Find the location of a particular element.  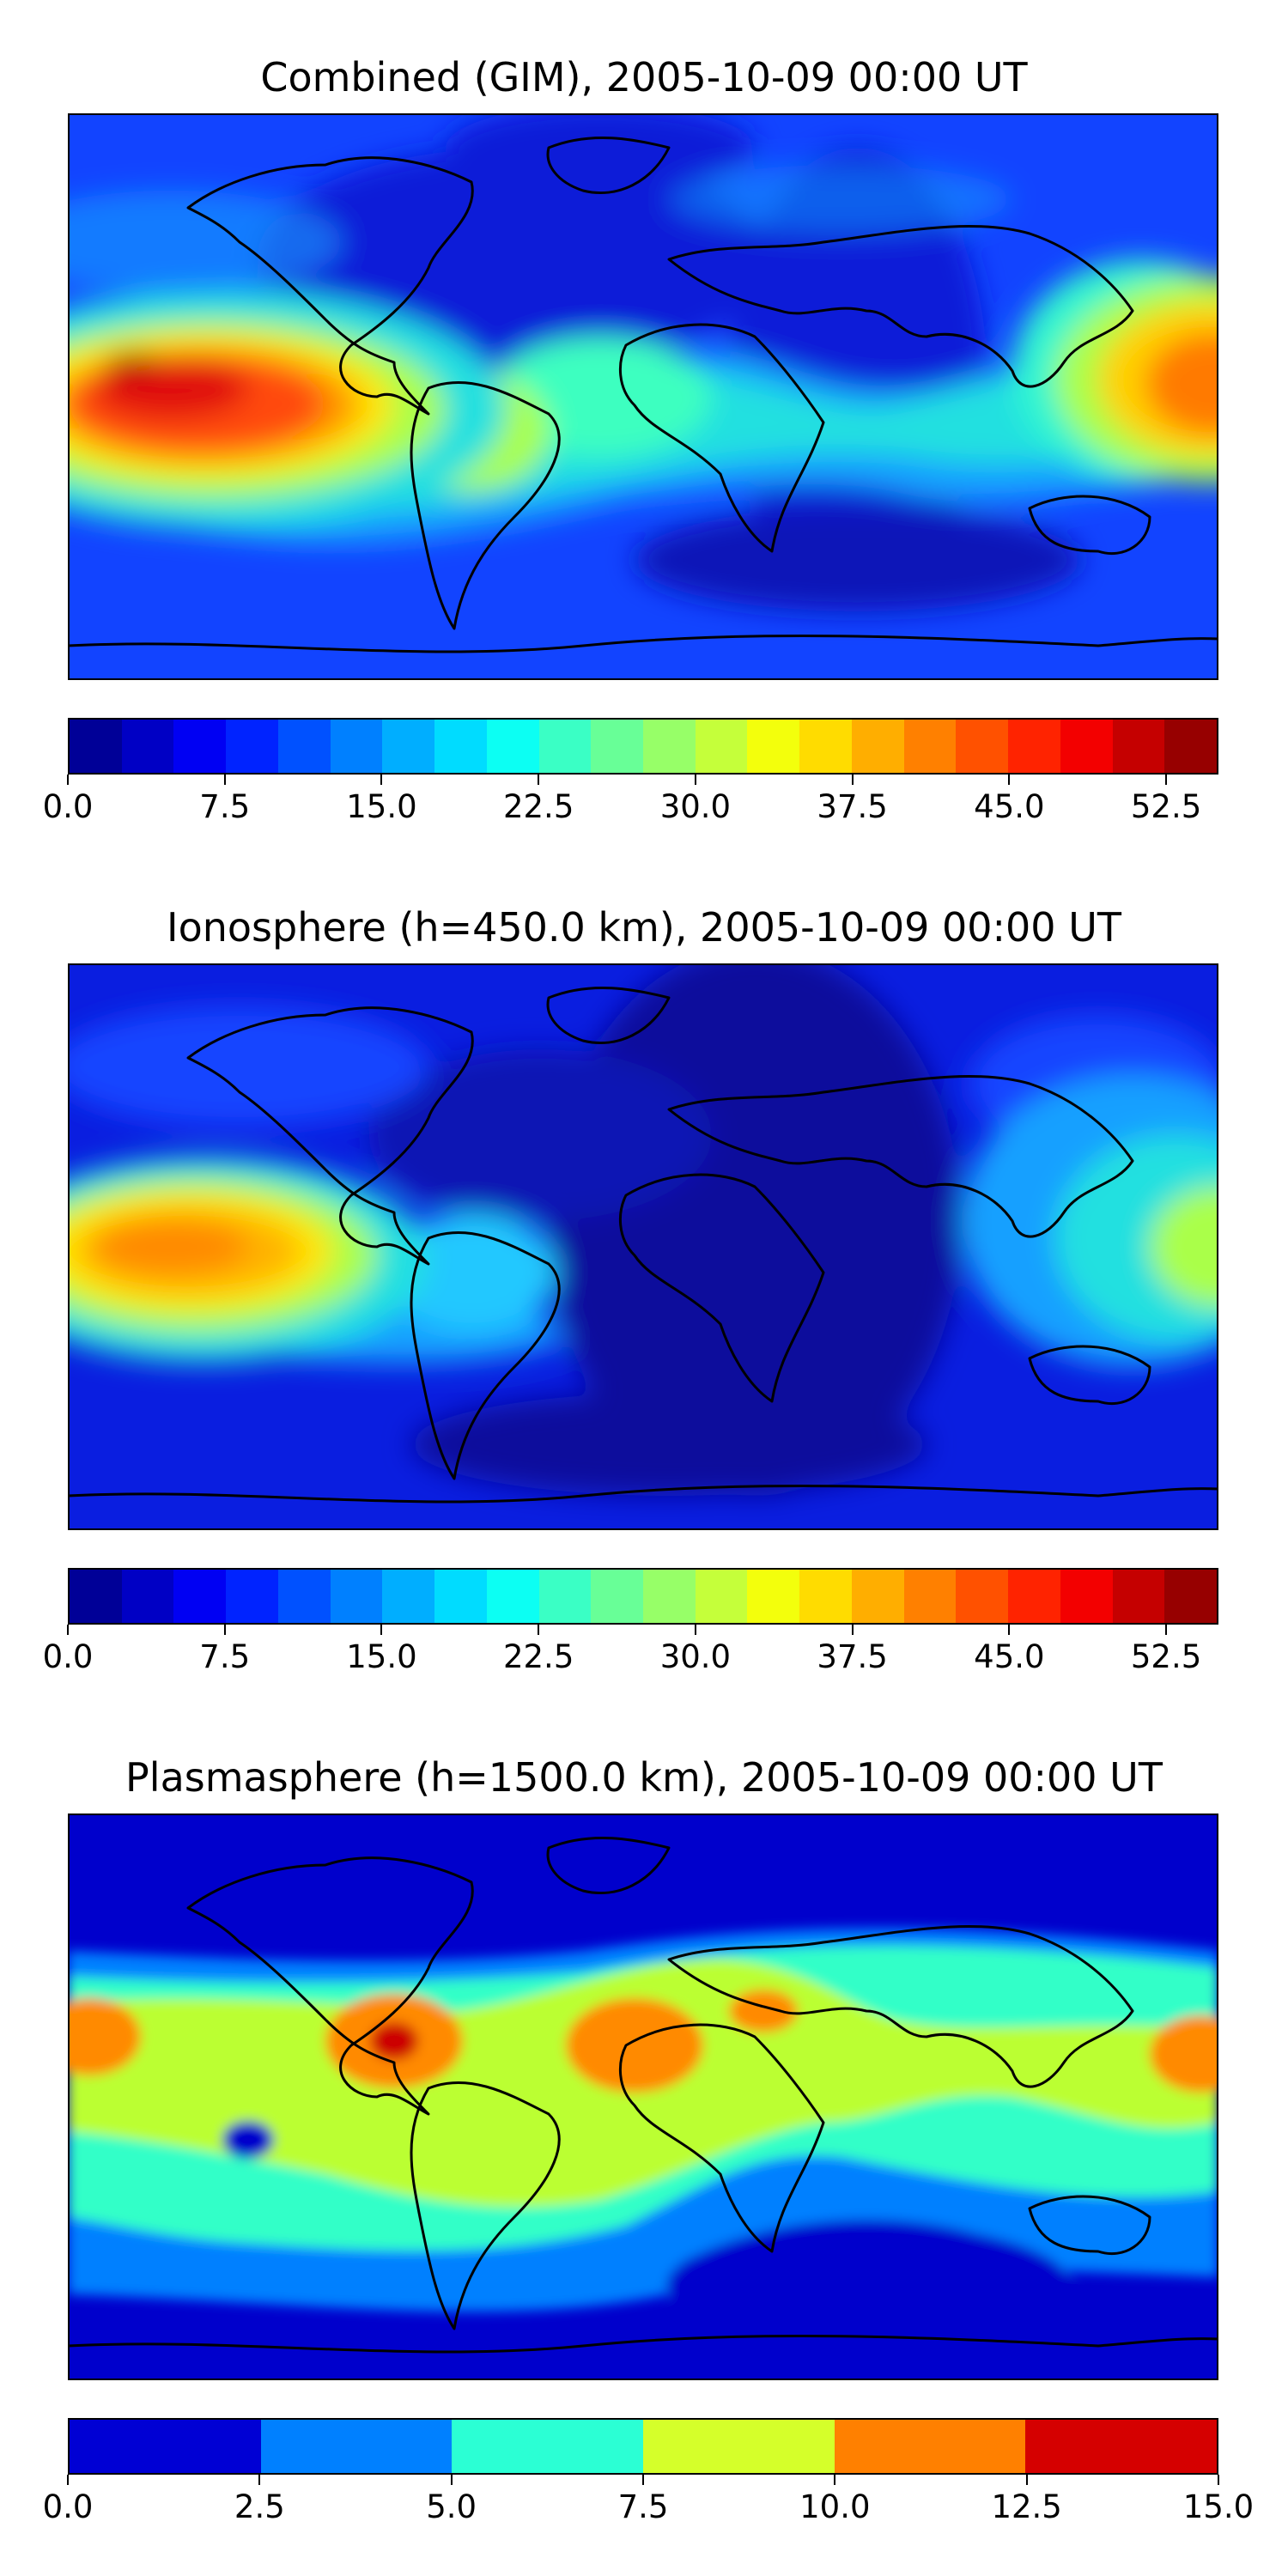

colorbar-tick-label: 12.5 is located at coordinates (1027, 2507).